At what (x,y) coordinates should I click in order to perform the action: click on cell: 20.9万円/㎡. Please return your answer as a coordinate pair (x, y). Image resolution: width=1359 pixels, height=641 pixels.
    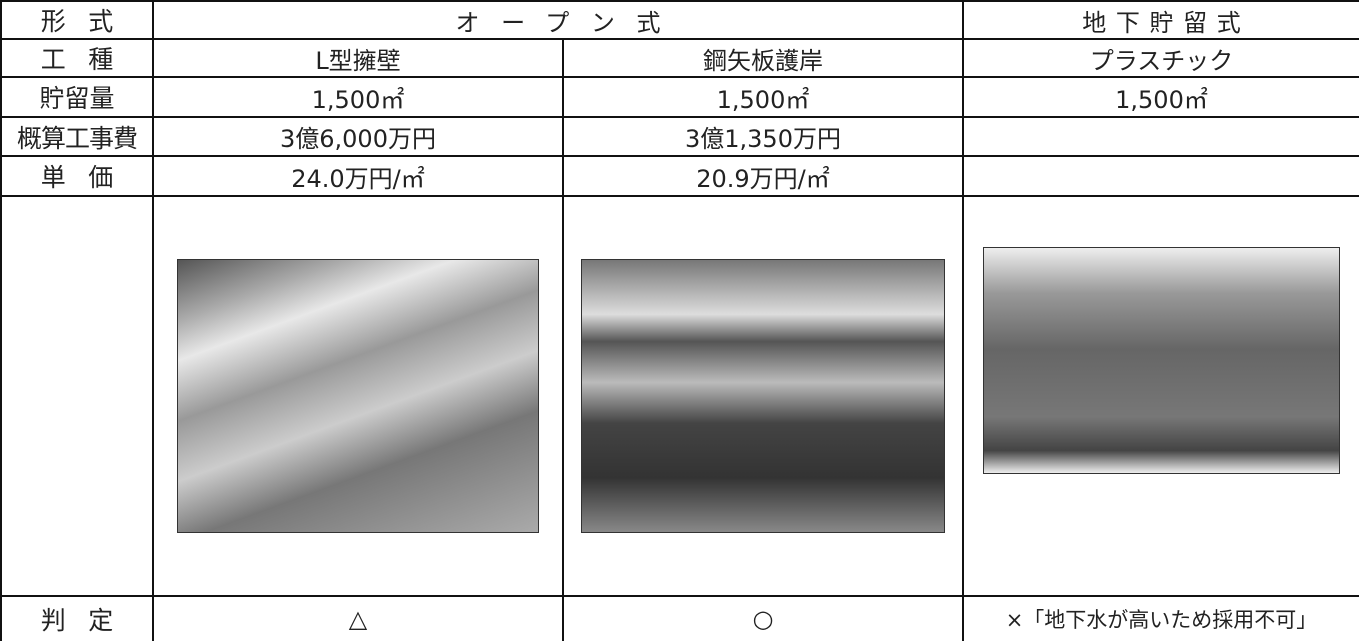
    Looking at the image, I should click on (763, 176).